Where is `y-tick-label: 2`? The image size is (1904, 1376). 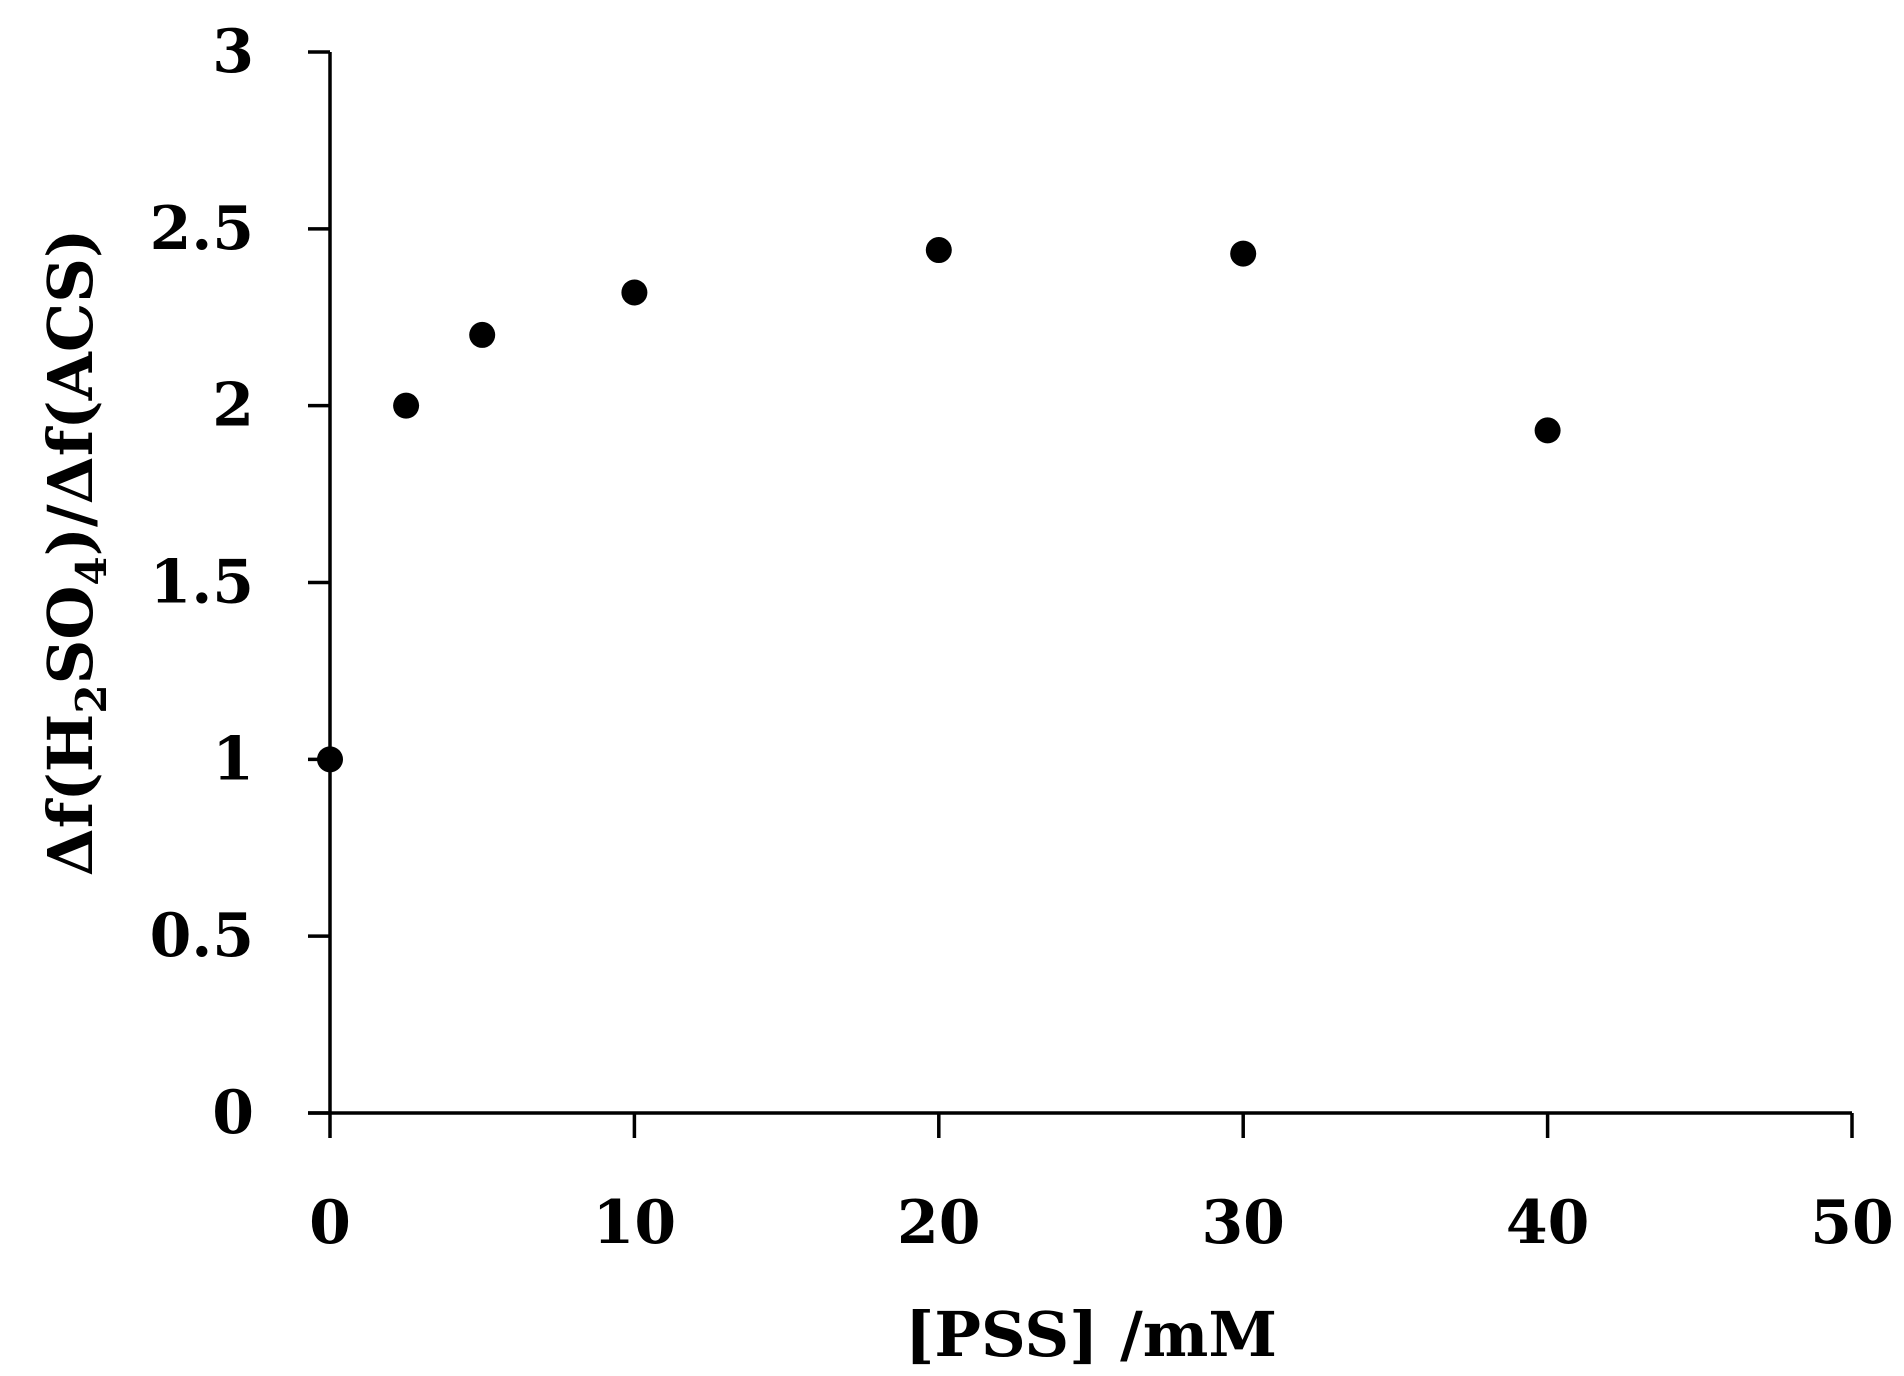
y-tick-label: 2 is located at coordinates (233, 406).